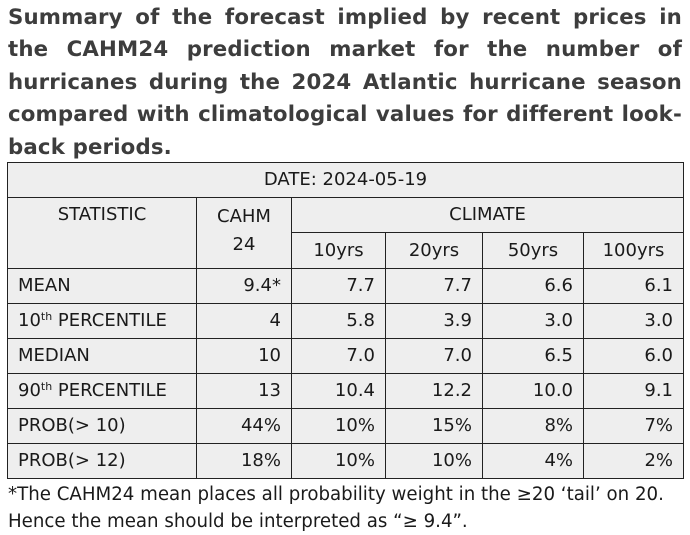  I want to click on date-cell: DATE: 2024-05-19, so click(345, 180).